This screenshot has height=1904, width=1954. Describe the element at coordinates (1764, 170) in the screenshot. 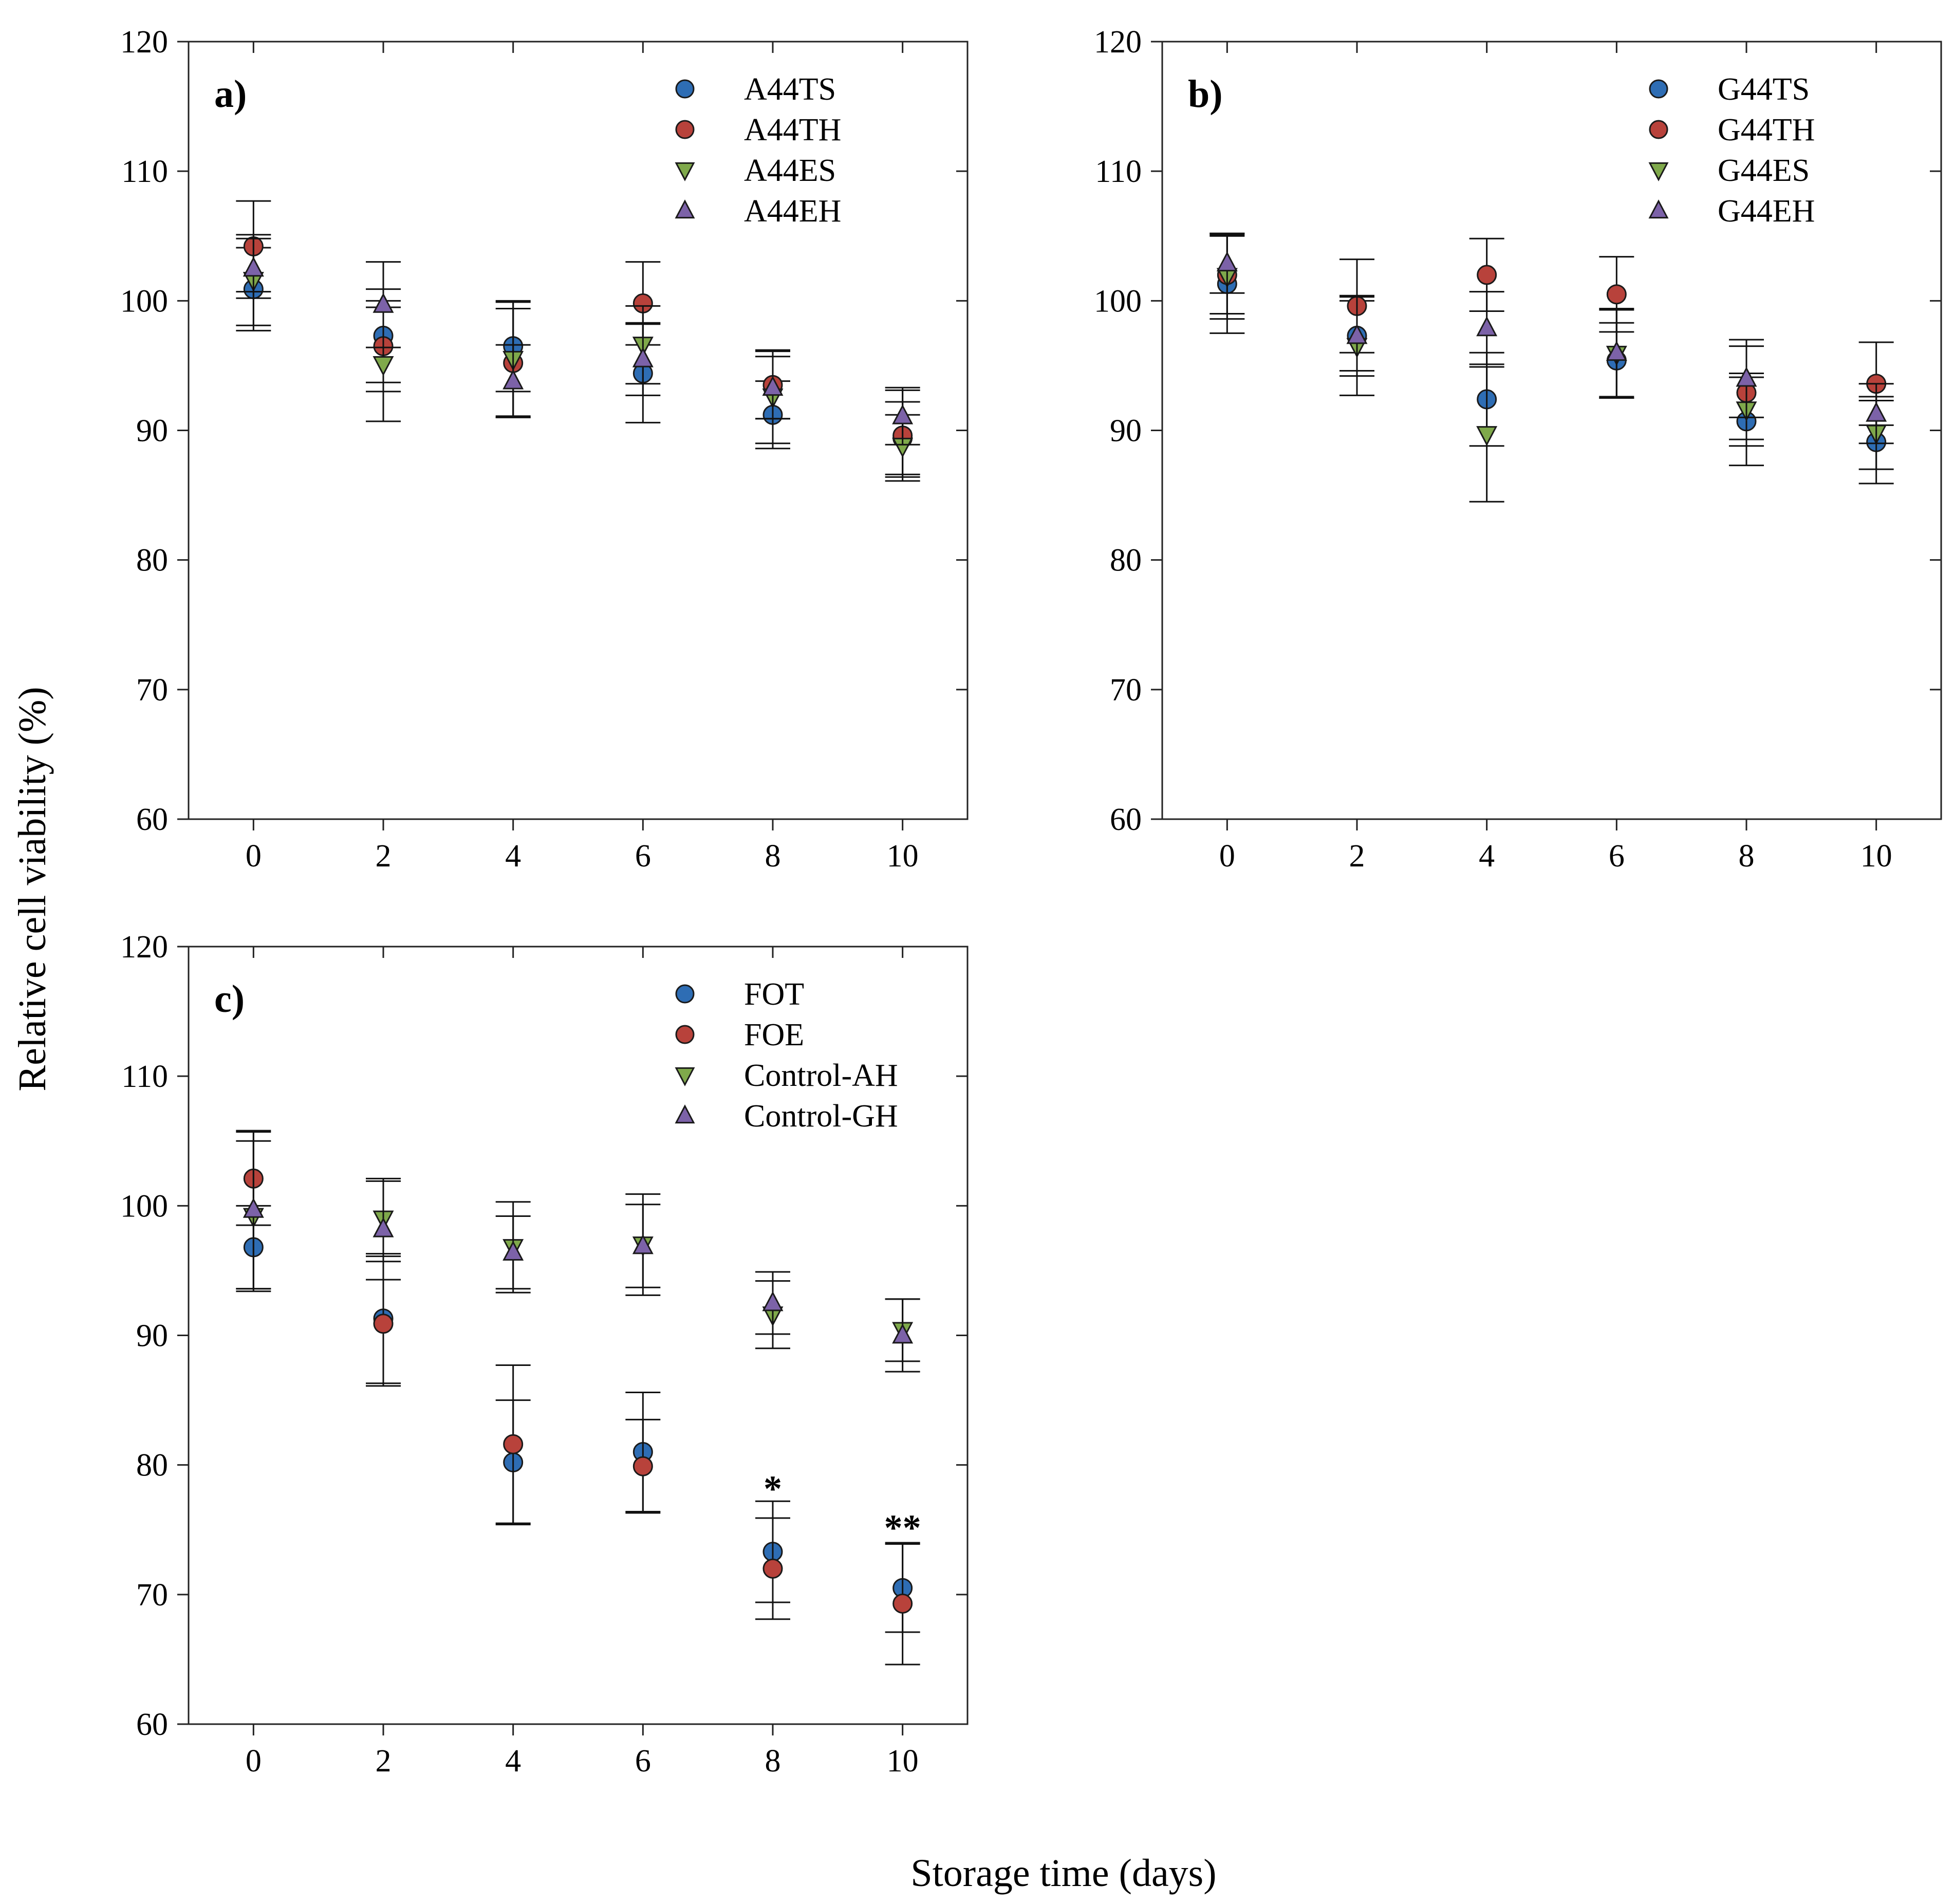

I see `legend-label: G44ES` at that location.